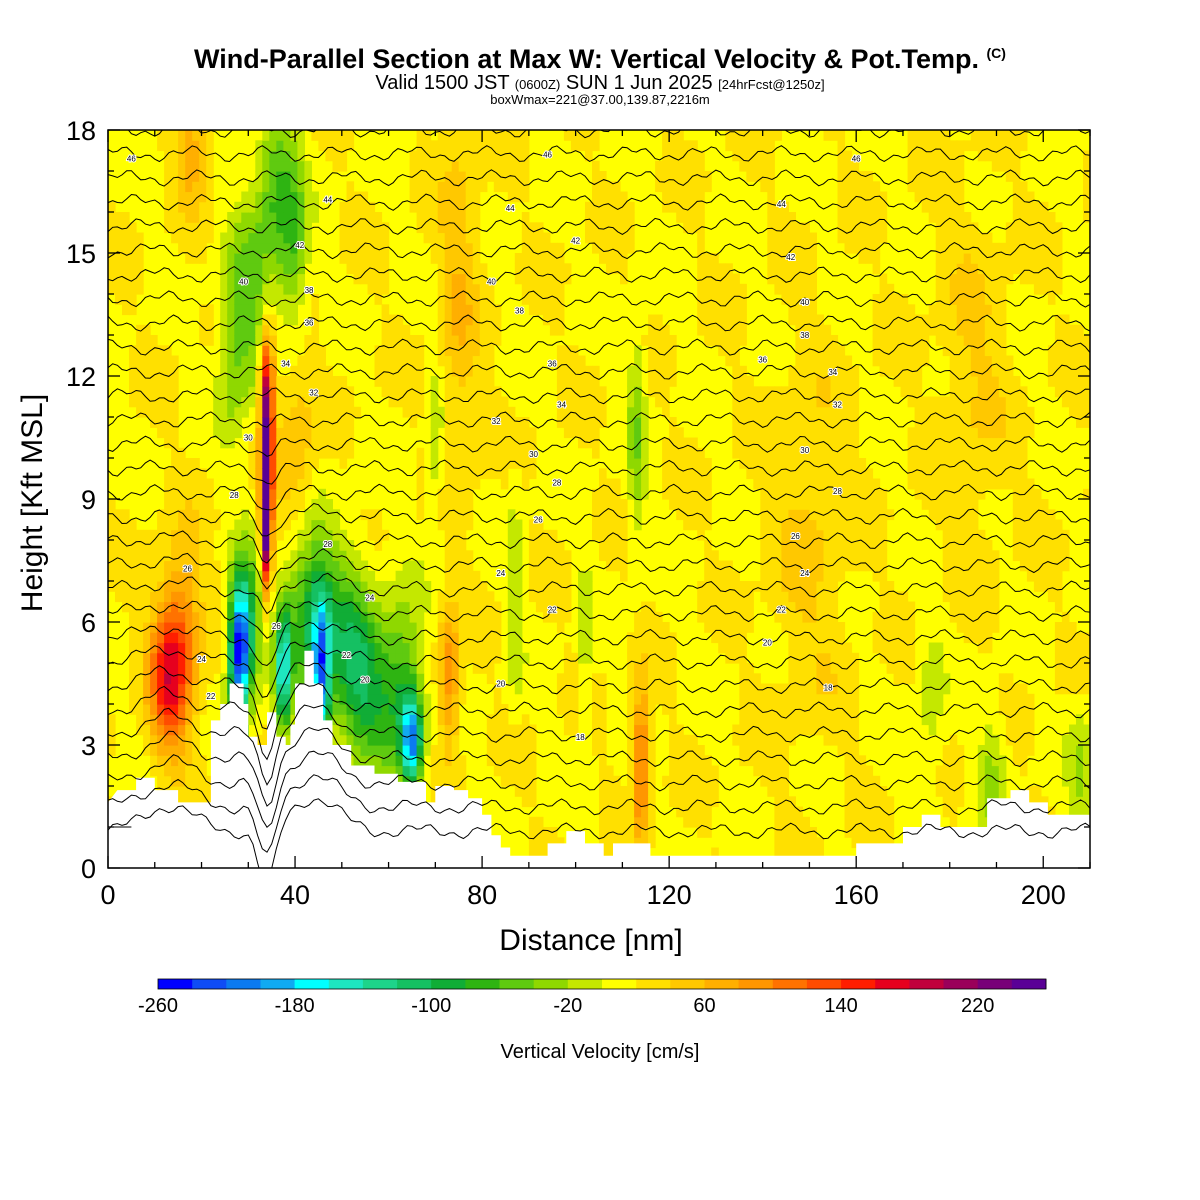  Describe the element at coordinates (639, 83) in the screenshot. I see `subtitle-date: SUN 1 Jun 2025` at that location.